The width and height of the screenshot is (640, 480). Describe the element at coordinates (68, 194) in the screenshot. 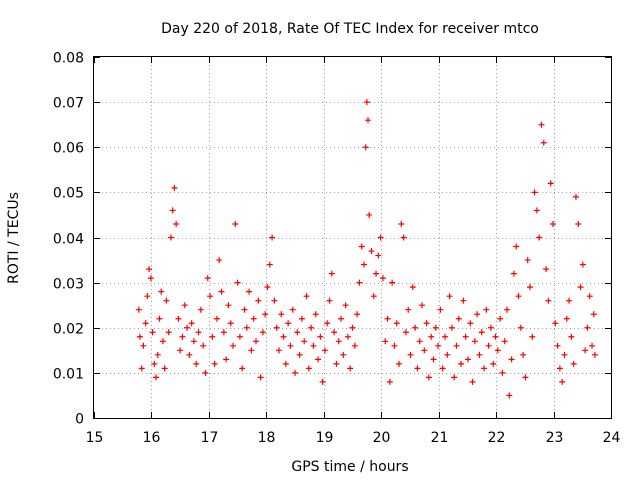

I see `y-tick-label: 0.05` at that location.